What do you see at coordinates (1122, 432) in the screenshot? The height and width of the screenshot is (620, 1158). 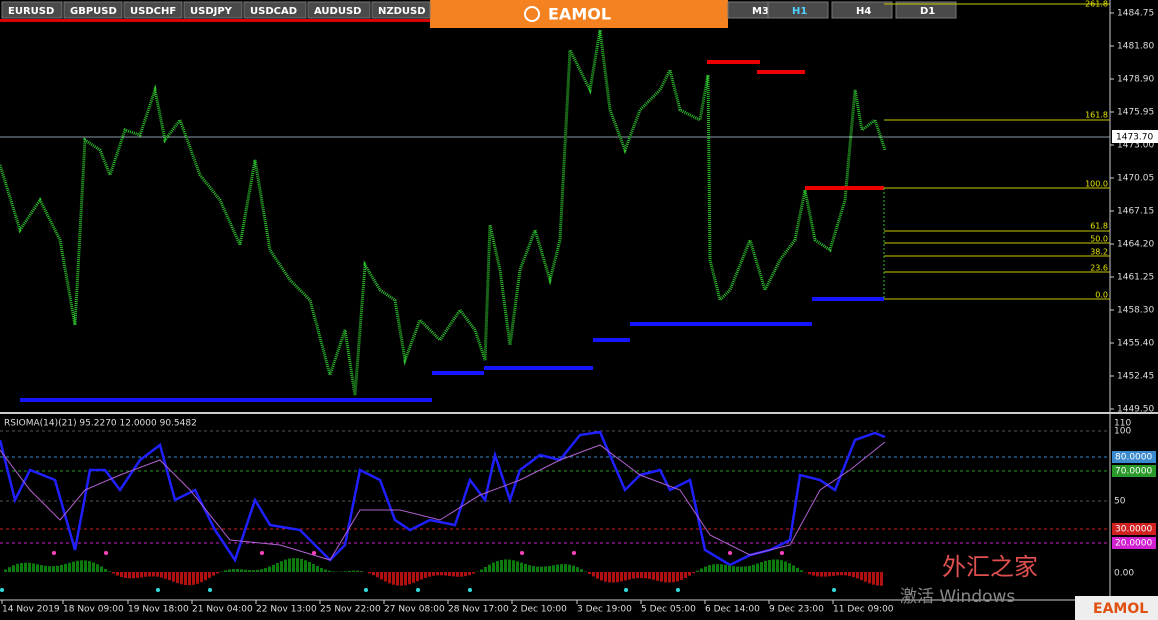 I see `indicator-axis-label: 100` at bounding box center [1122, 432].